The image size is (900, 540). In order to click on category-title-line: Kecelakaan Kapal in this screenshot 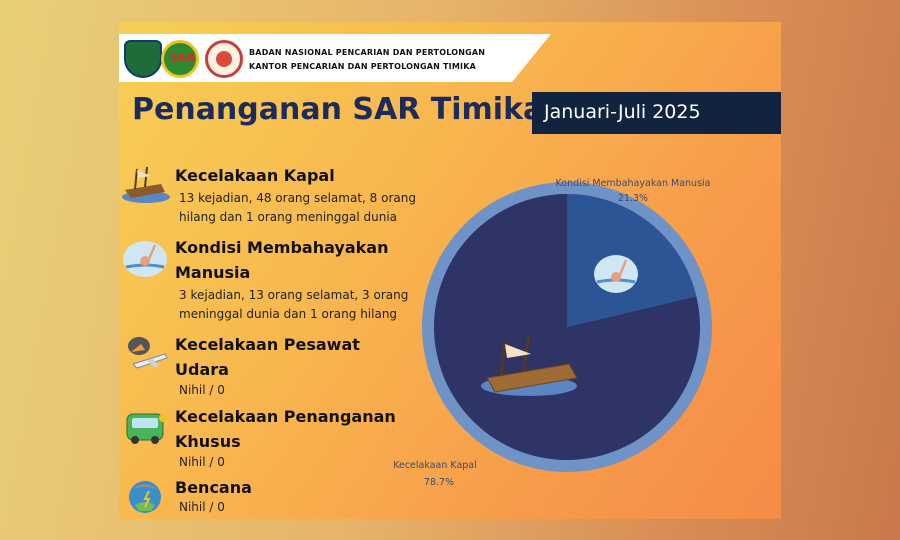, I will do `click(255, 175)`.